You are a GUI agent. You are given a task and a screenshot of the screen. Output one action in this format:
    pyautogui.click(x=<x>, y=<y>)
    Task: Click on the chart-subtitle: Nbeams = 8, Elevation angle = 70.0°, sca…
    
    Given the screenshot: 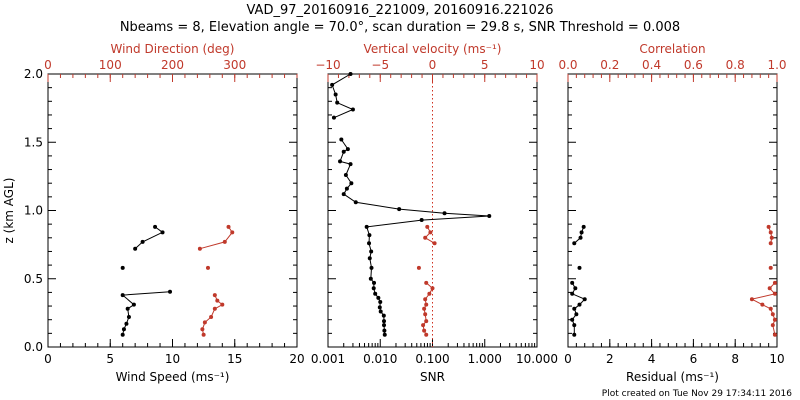 What is the action you would take?
    pyautogui.click(x=400, y=27)
    